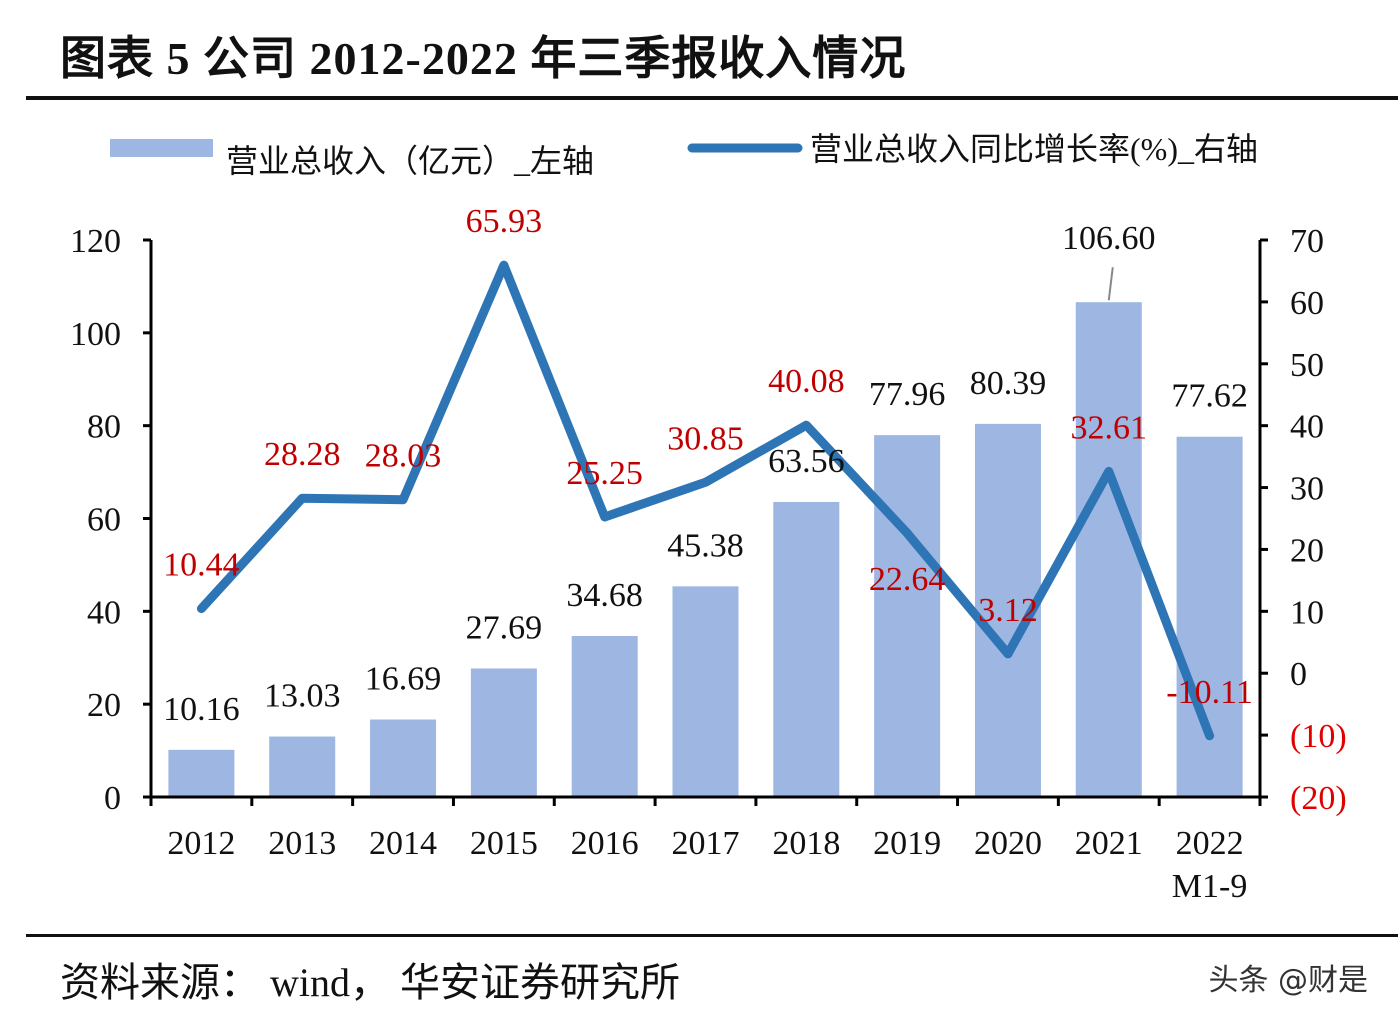  Describe the element at coordinates (712, 935) in the screenshot. I see `bottom-rule` at that location.